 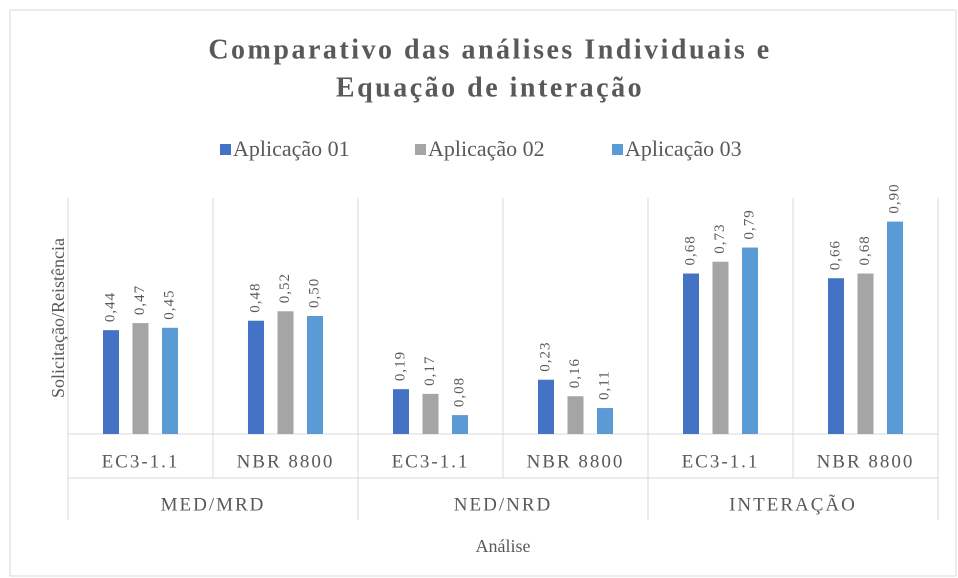 I want to click on y-axis-title: Solicitação/Reistência, so click(x=58, y=318).